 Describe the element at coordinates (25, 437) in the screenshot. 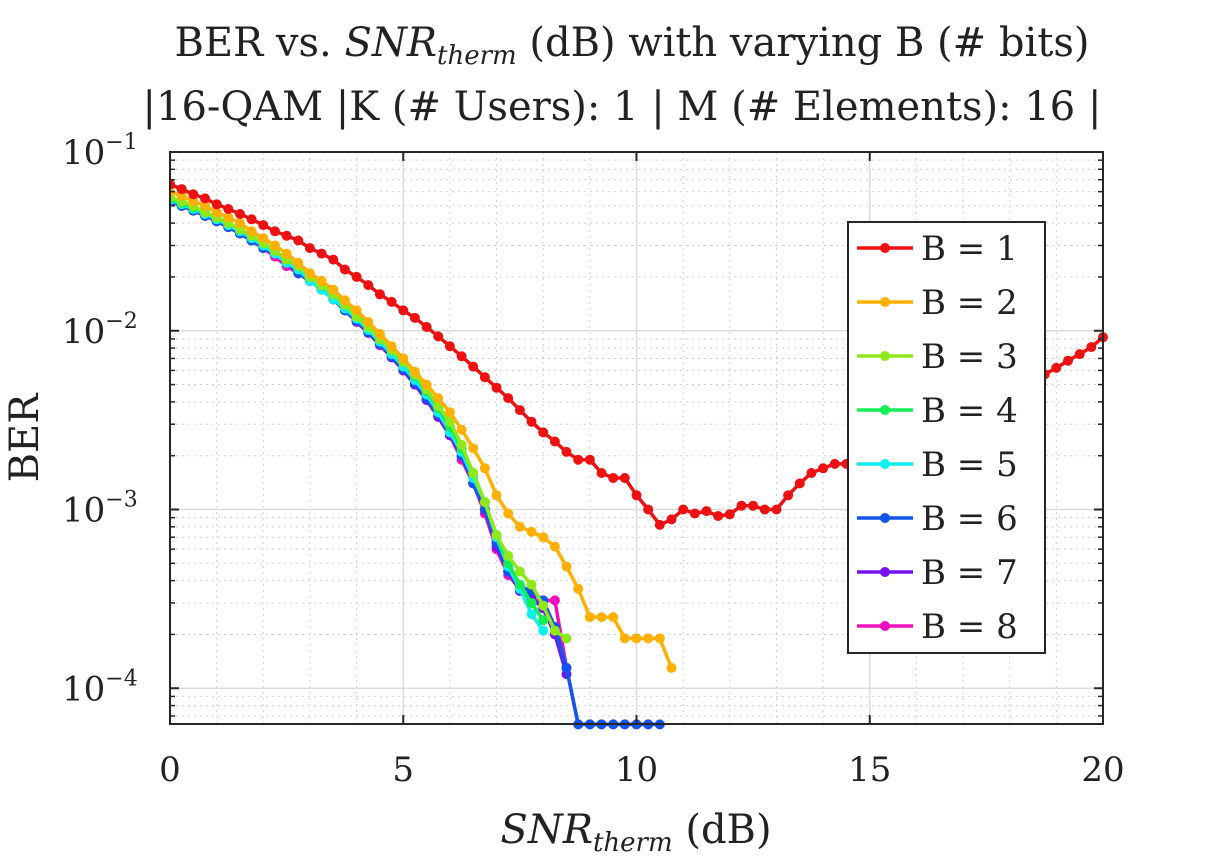

I see `y-axis-label: BER` at that location.